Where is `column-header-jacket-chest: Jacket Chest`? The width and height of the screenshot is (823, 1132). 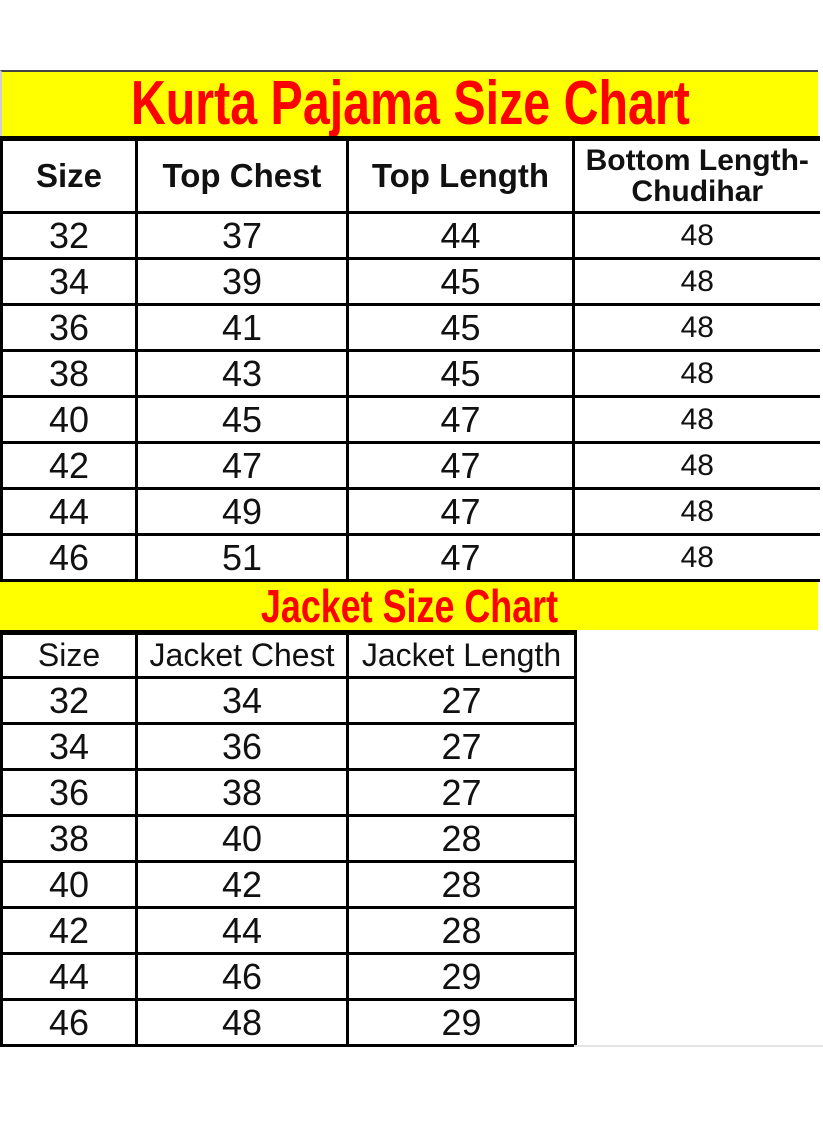 column-header-jacket-chest: Jacket Chest is located at coordinates (242, 655).